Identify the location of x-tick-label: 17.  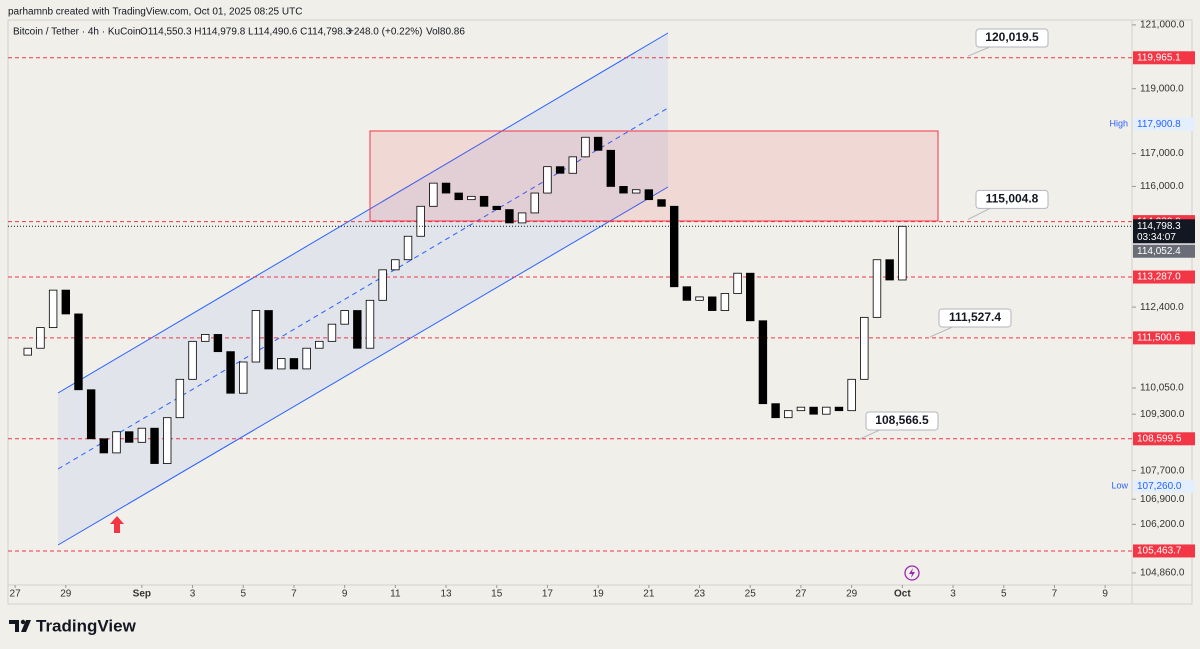
(548, 594).